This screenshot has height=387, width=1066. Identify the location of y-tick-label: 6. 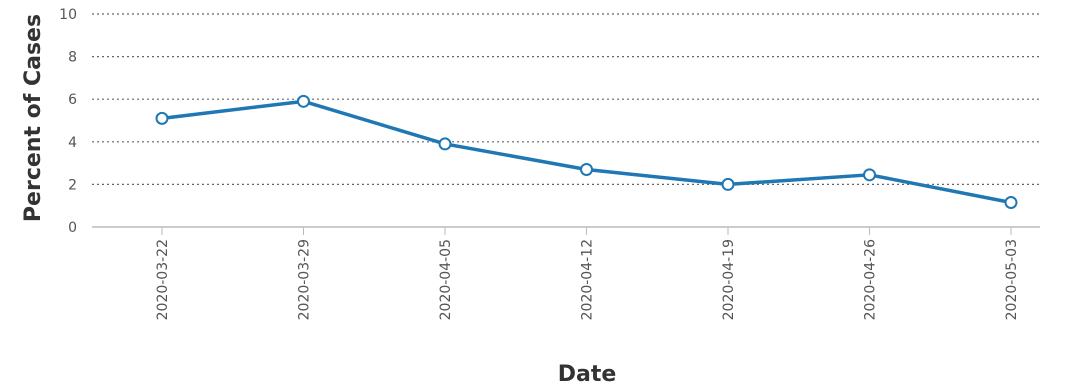
(72, 100).